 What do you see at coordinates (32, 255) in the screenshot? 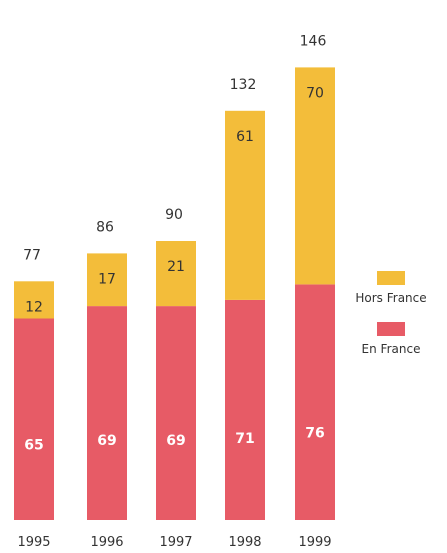
I see `total-label-1995: 77` at bounding box center [32, 255].